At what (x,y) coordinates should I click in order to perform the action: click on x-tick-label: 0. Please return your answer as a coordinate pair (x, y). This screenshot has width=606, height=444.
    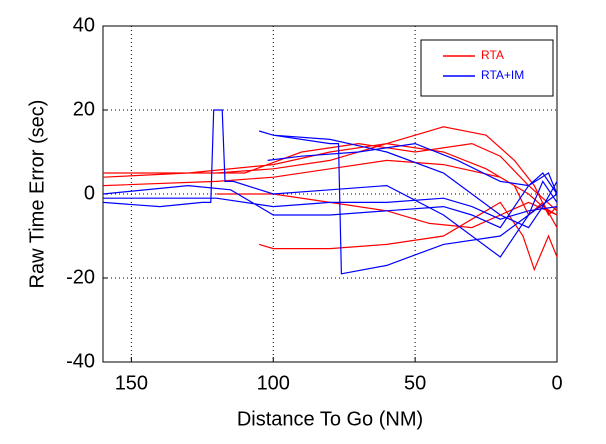
    Looking at the image, I should click on (556, 383).